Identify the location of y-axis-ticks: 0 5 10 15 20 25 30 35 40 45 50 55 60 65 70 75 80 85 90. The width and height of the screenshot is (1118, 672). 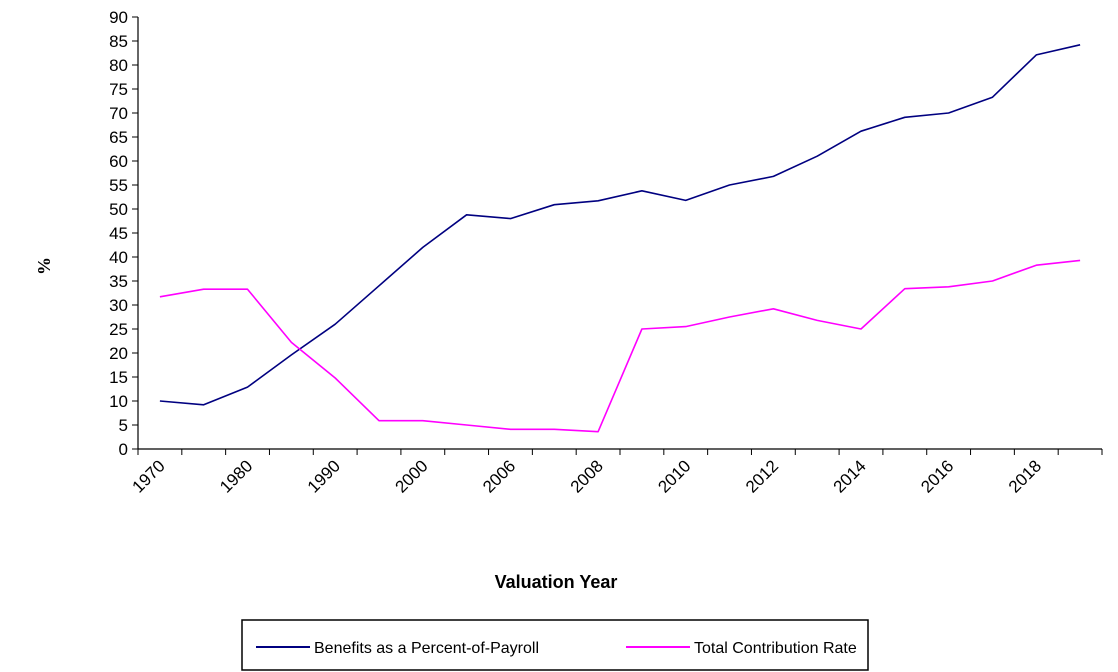
(123, 233).